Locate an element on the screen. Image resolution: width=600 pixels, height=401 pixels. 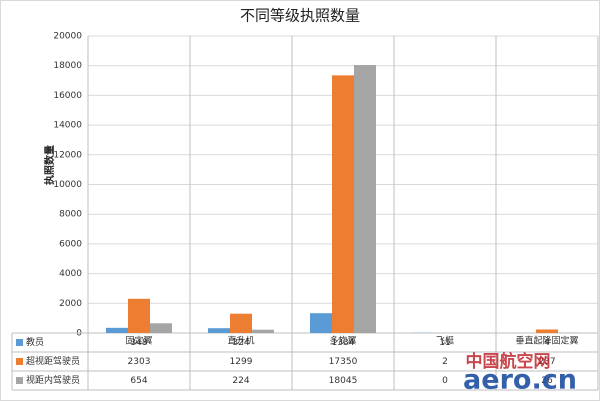
y-tick-label: 12000 is located at coordinates (67, 155).